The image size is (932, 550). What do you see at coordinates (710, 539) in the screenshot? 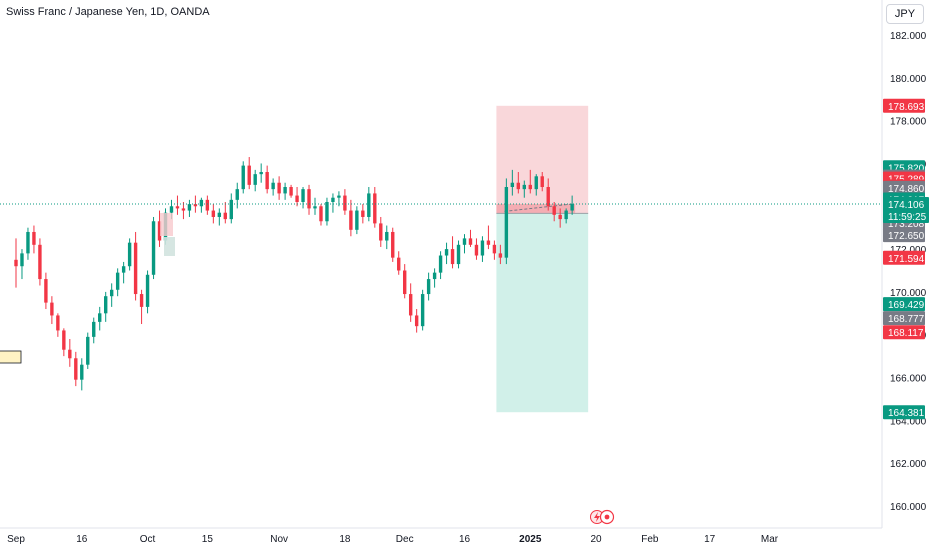
I see `x-tick-label: 17` at bounding box center [710, 539].